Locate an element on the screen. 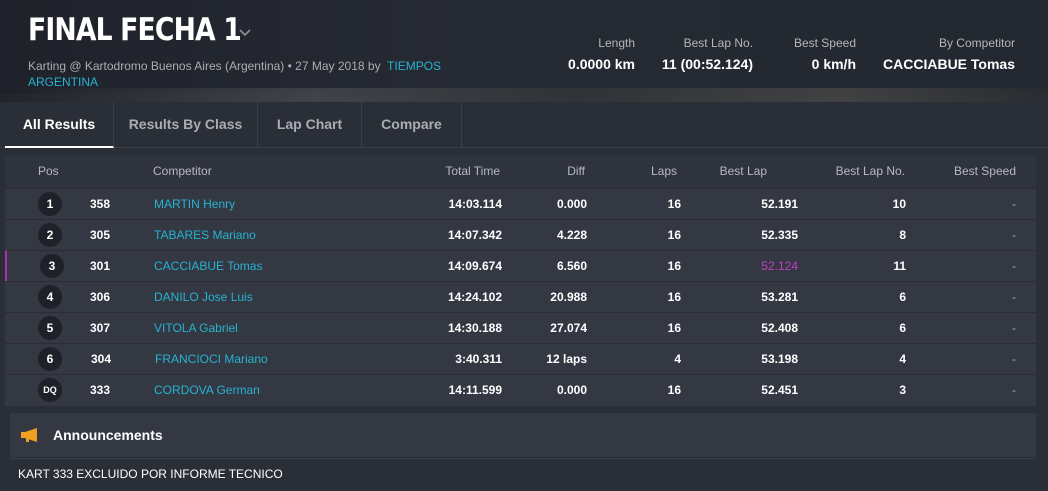 The height and width of the screenshot is (491, 1048). announcements-header: Announcements is located at coordinates (523, 435).